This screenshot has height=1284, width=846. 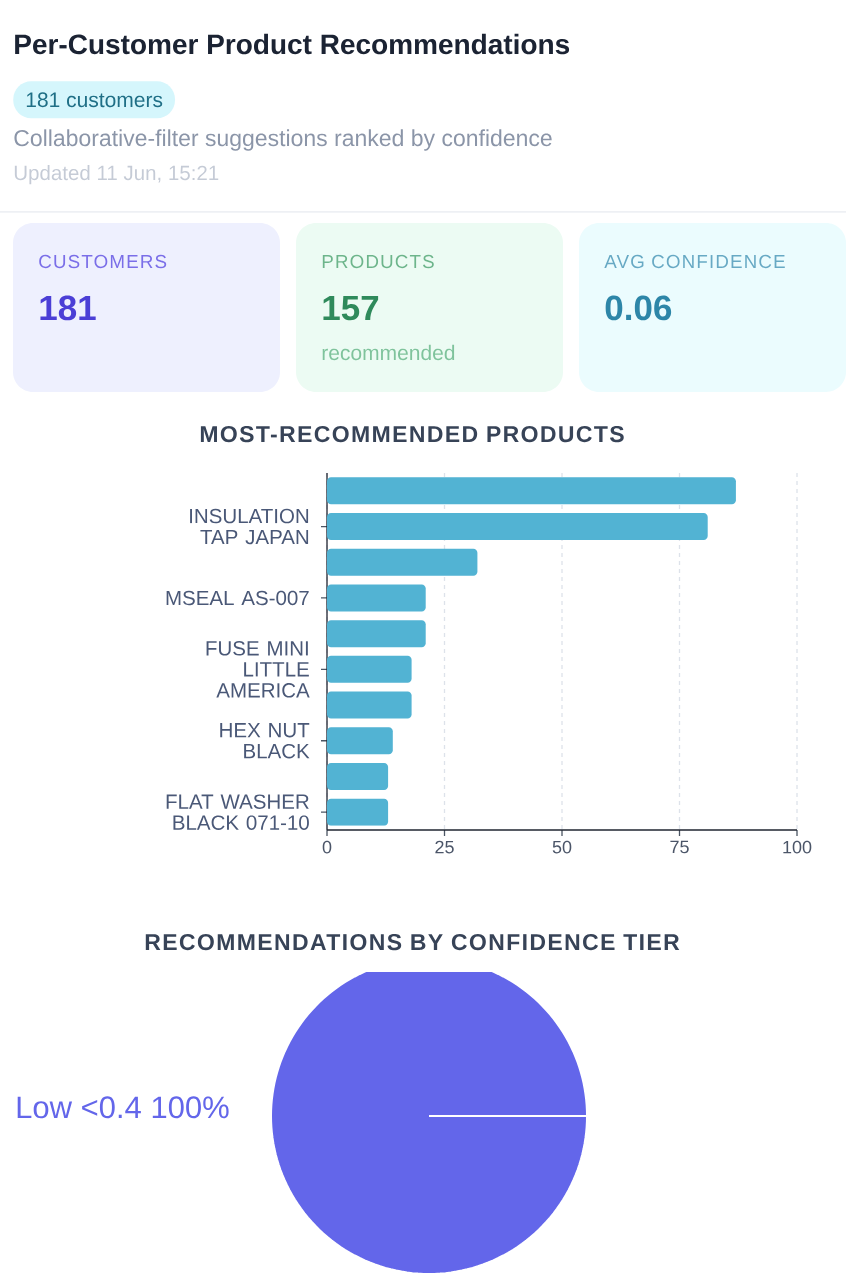 What do you see at coordinates (638, 308) in the screenshot?
I see `text: 0.06` at bounding box center [638, 308].